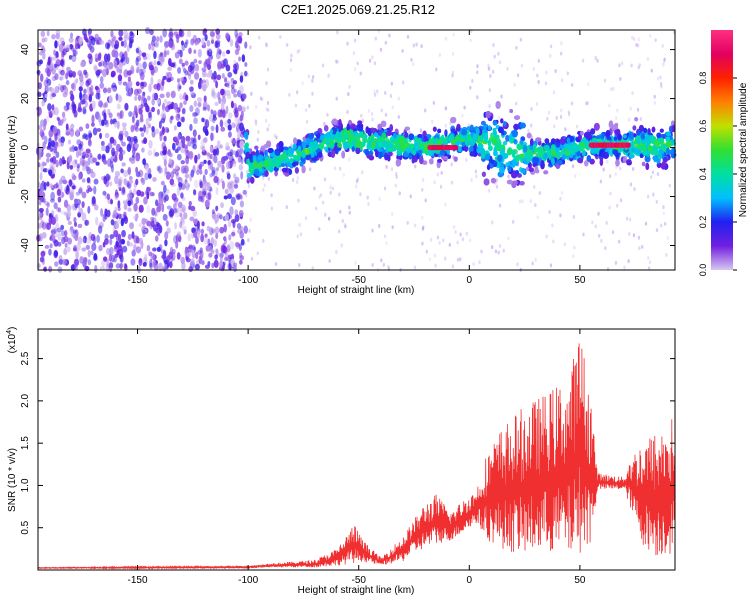 The height and width of the screenshot is (600, 750). Describe the element at coordinates (703, 174) in the screenshot. I see `colorbar-tick-label: 0.4` at that location.